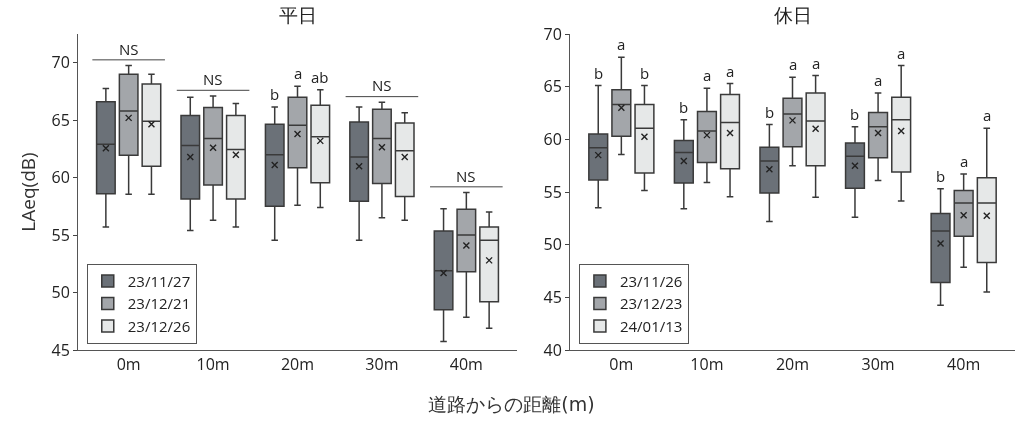  I want to click on y-tick-label: 40, so click(552, 349).